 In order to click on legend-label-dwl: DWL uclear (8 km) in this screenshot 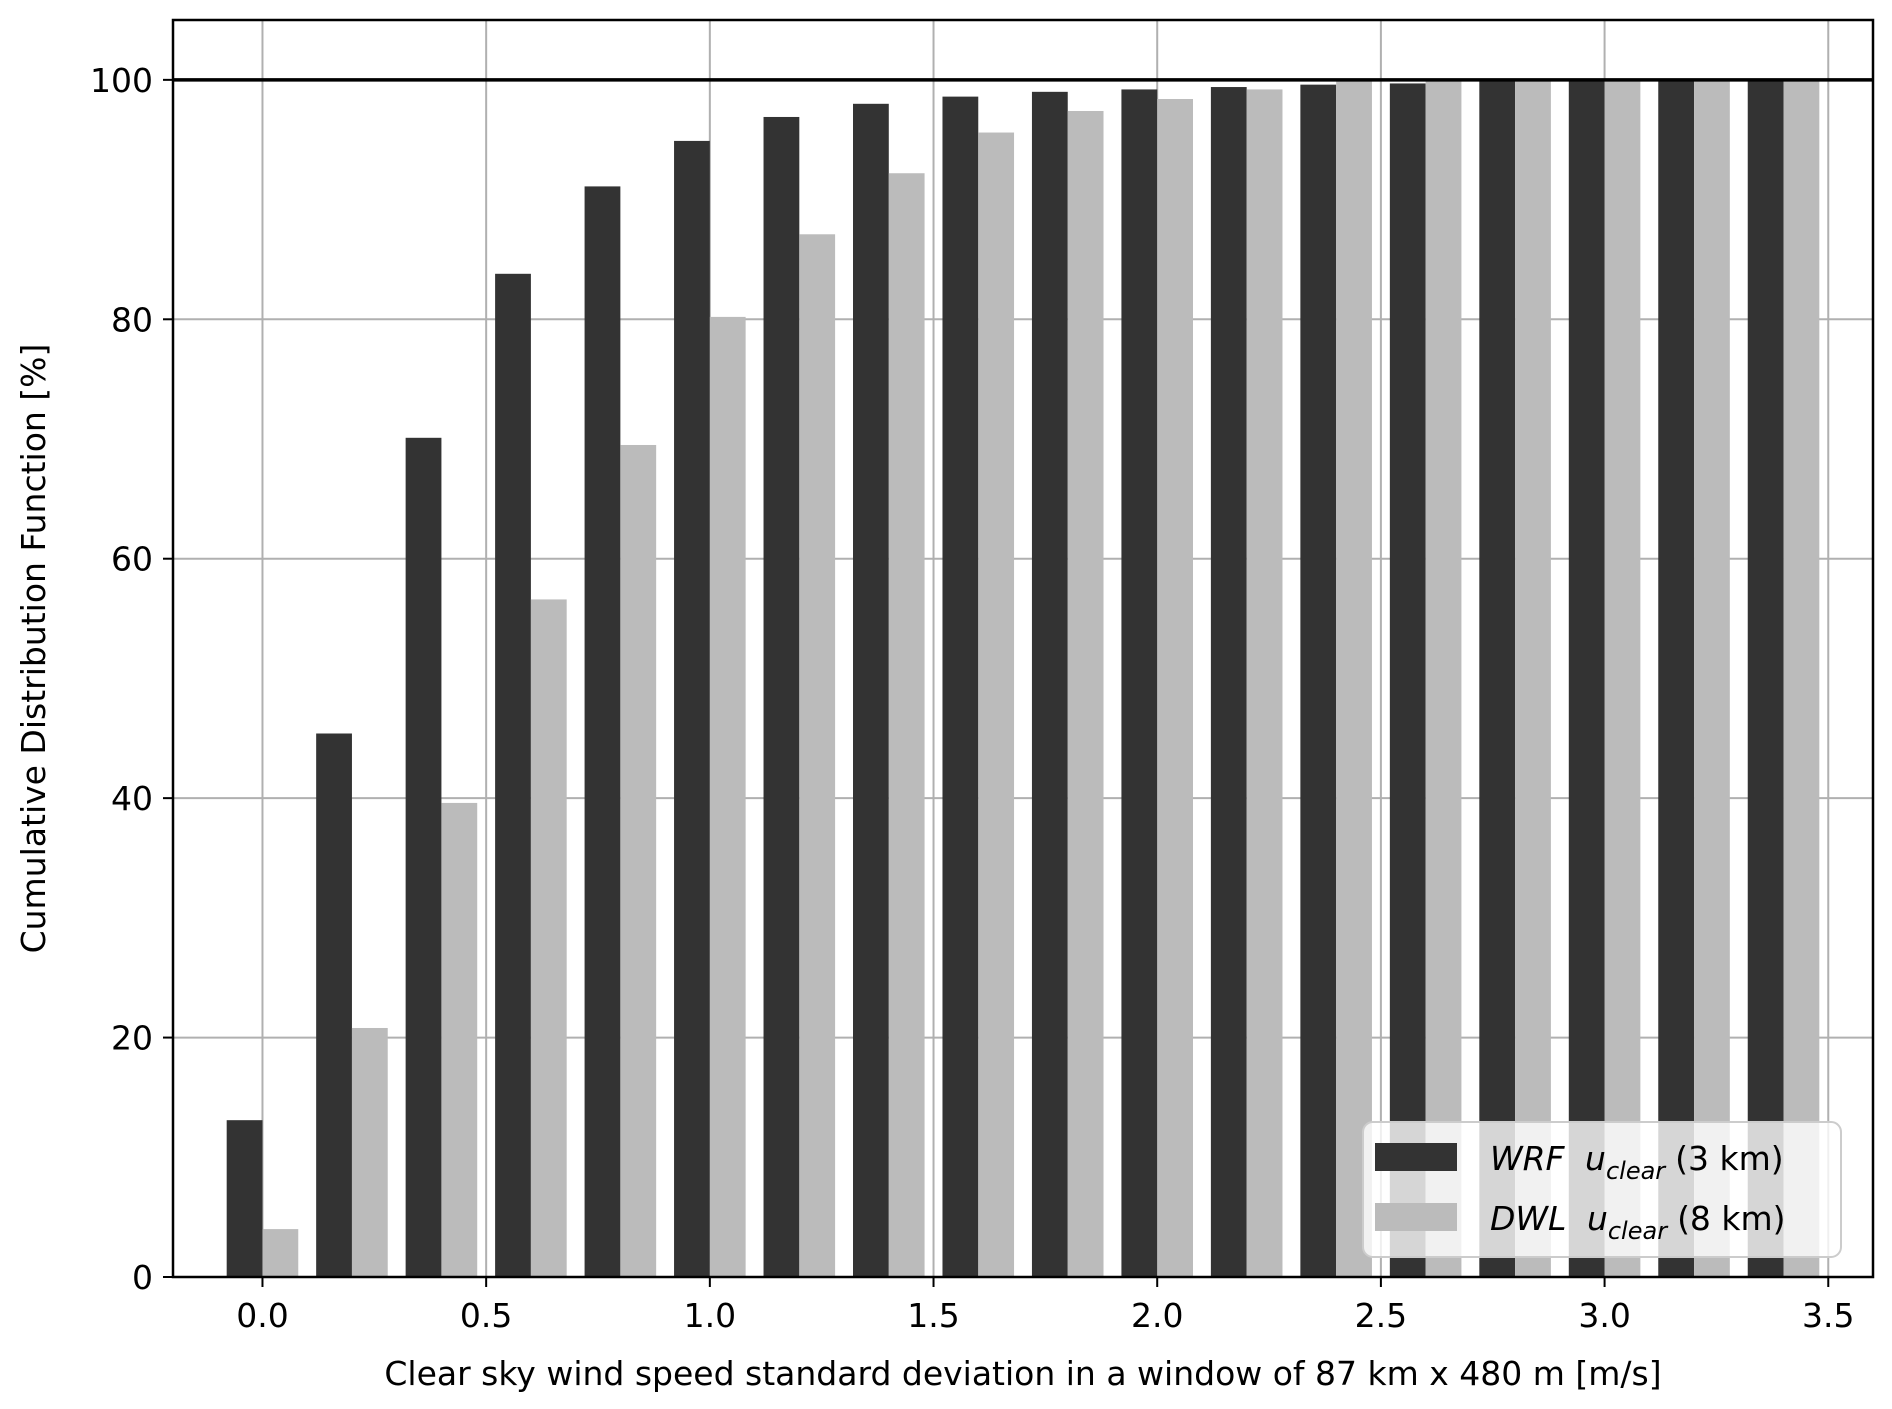, I will do `click(1638, 1222)`.